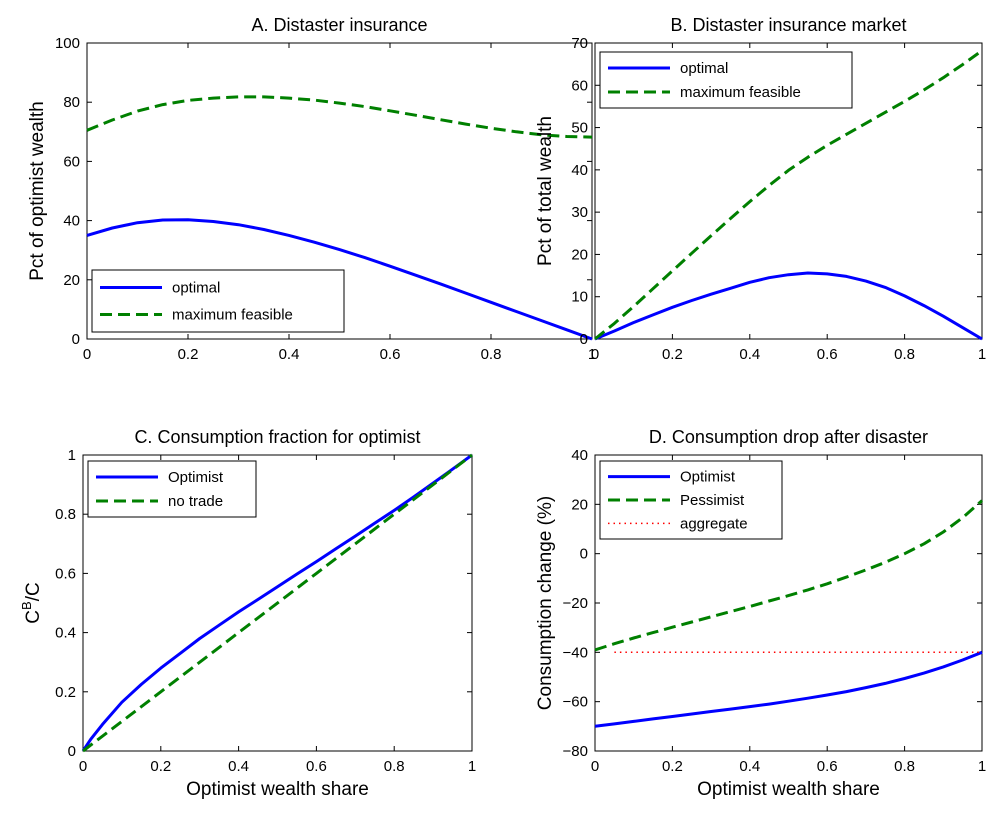 Image resolution: width=989 pixels, height=814 pixels. Describe the element at coordinates (579, 128) in the screenshot. I see `y-tick-label: 50` at that location.